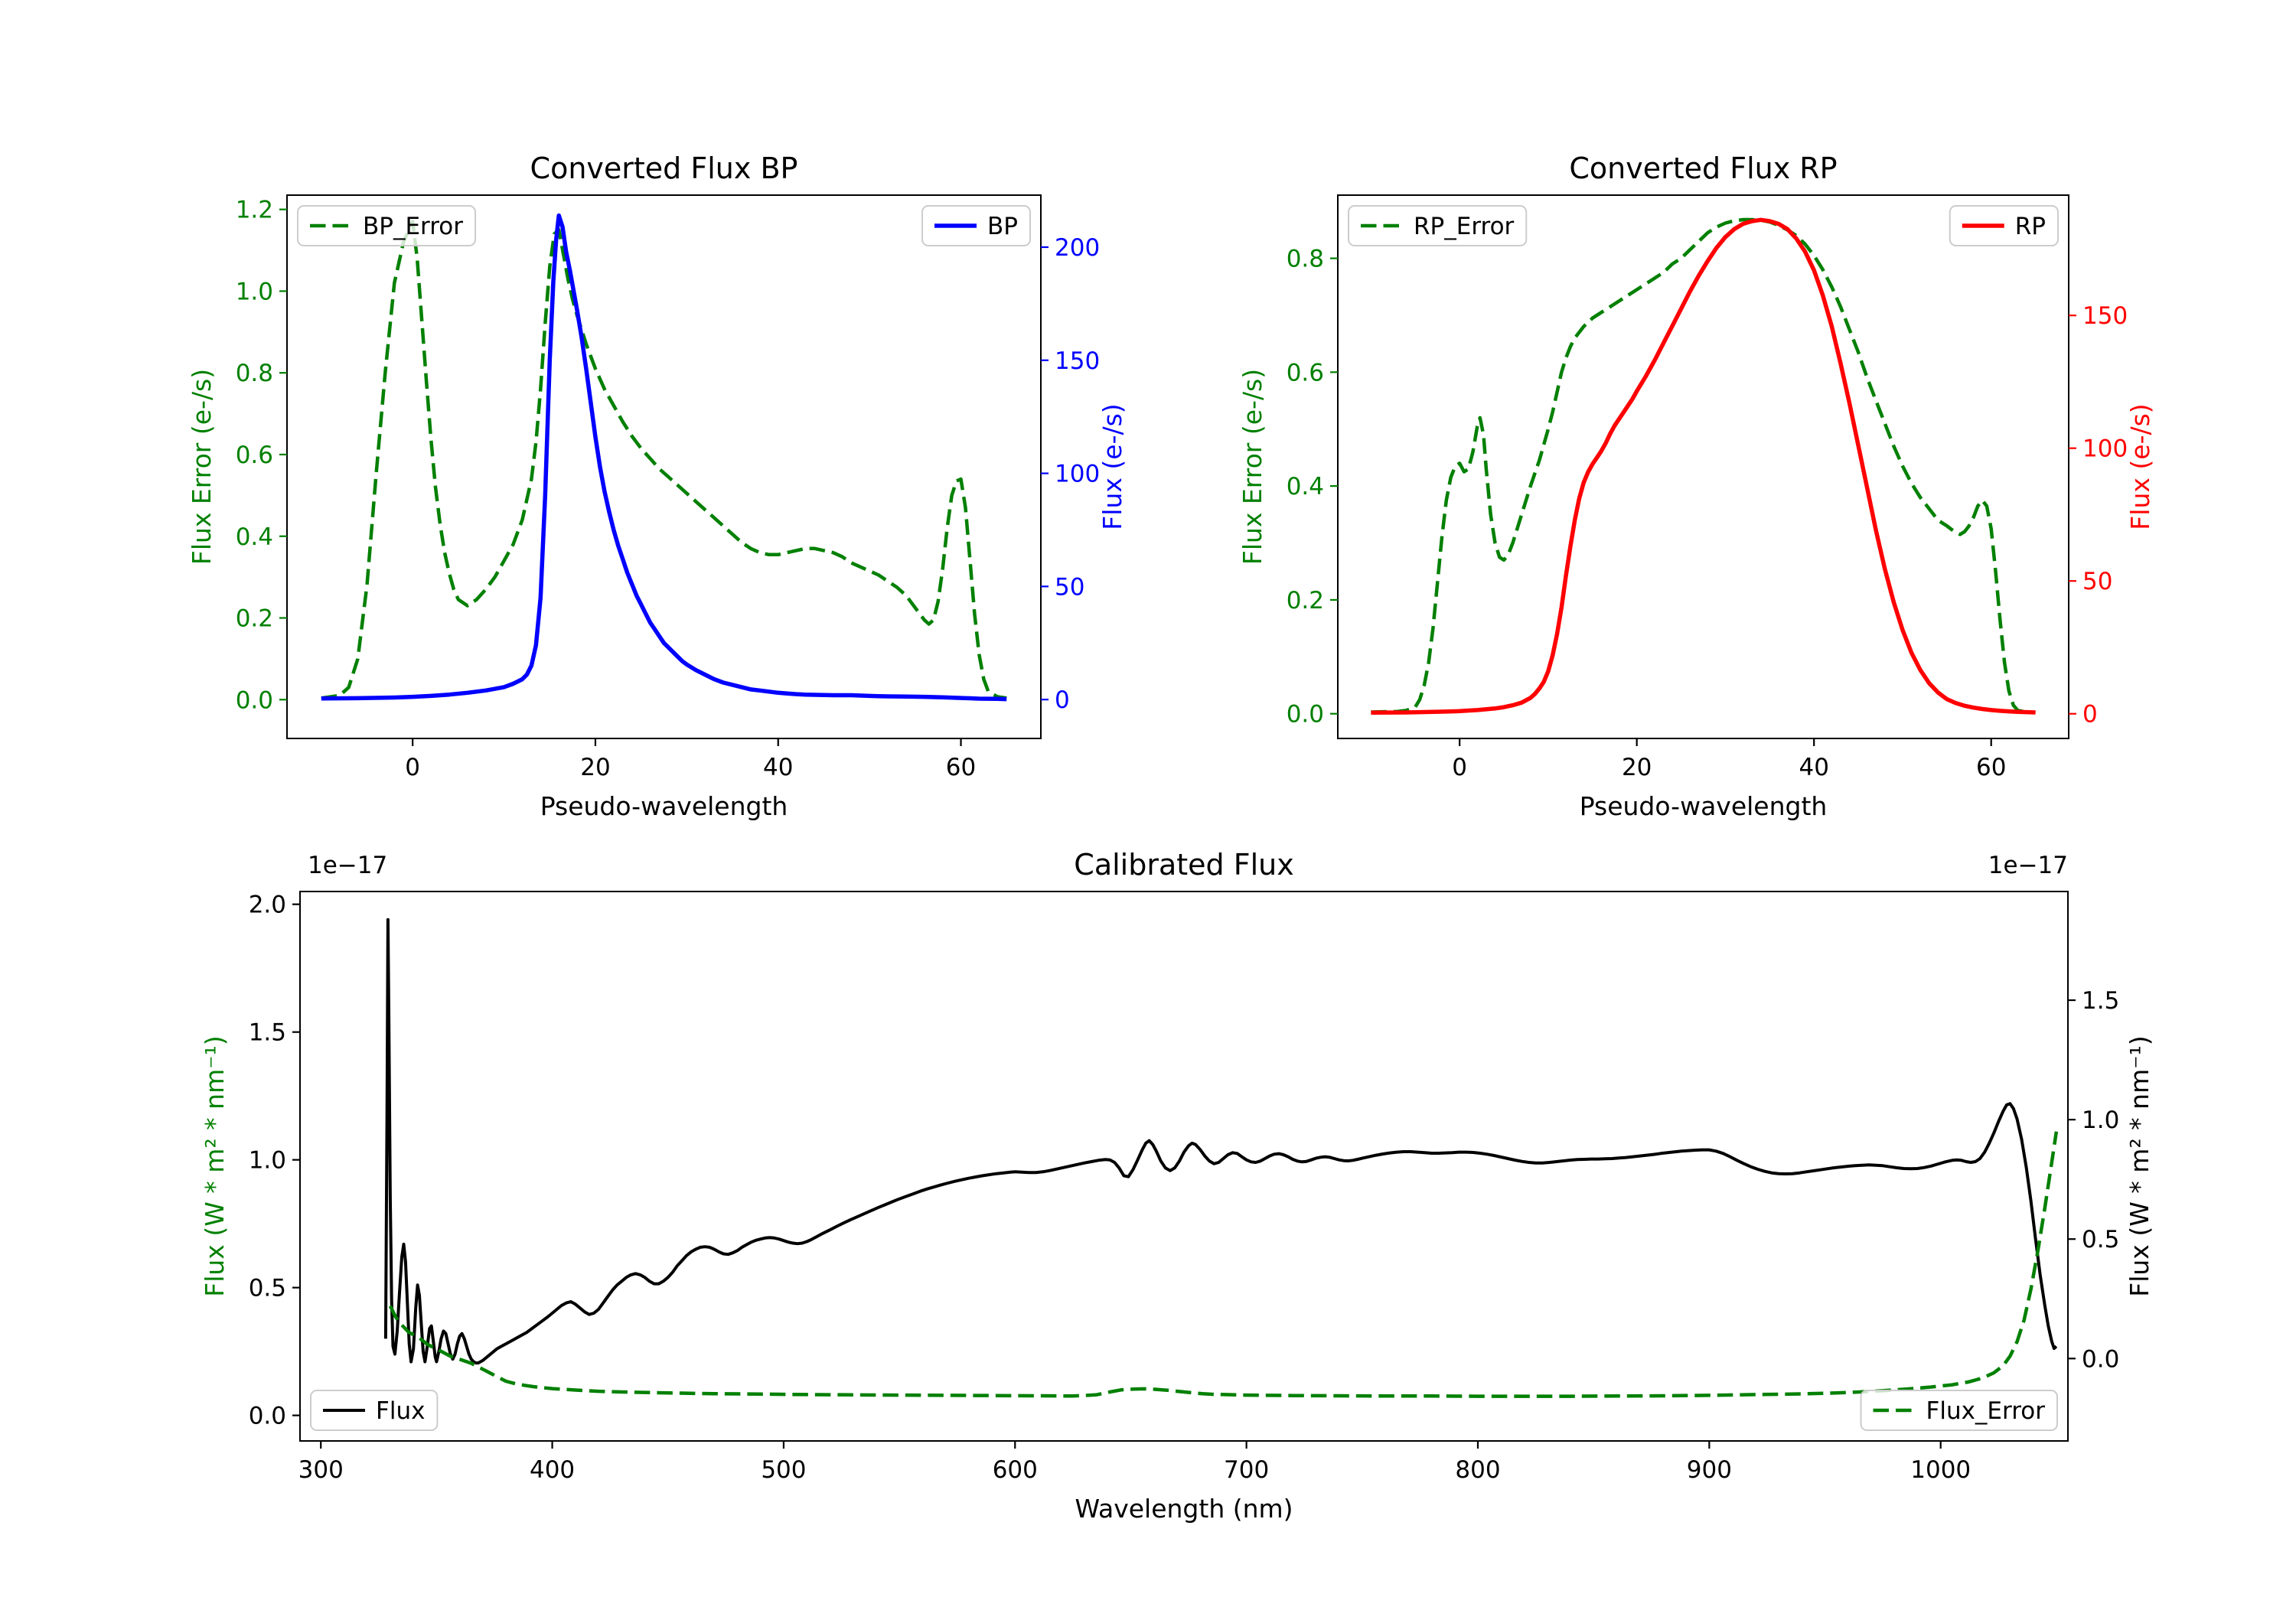 This screenshot has width=2296, height=1607. I want to click on chart-title: Calibrated Flux, so click(1183, 865).